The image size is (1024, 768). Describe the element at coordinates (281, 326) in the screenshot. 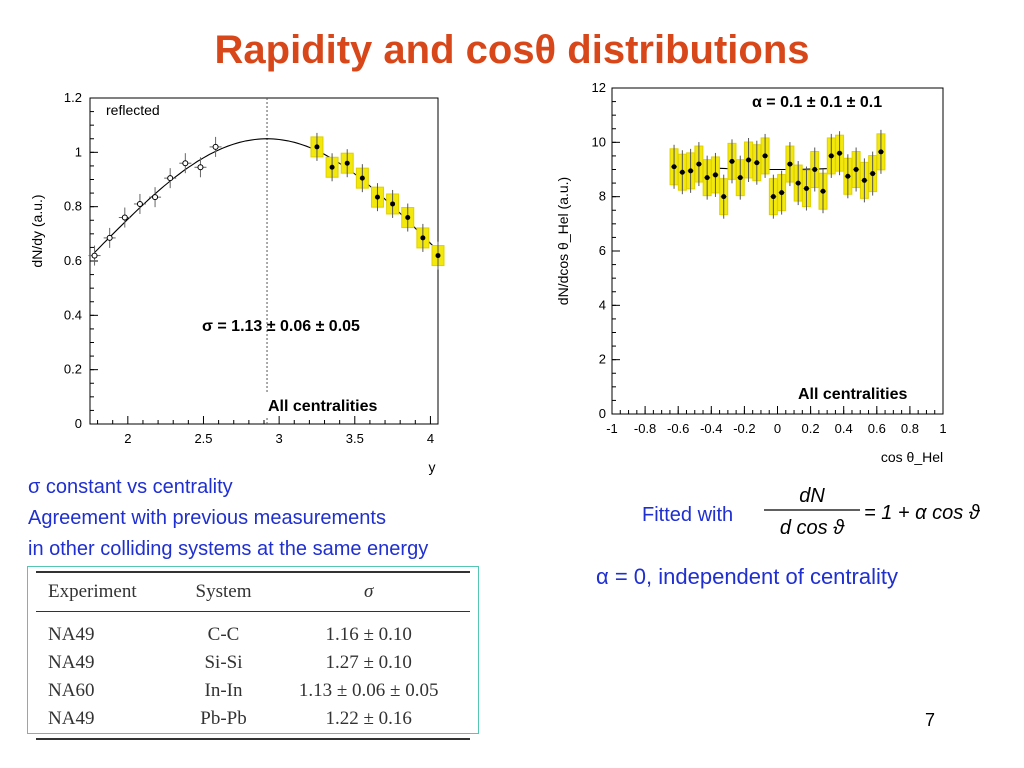

I see `sigma-annotation: σ = 1.13 ± 0.06 ± 0.05` at that location.